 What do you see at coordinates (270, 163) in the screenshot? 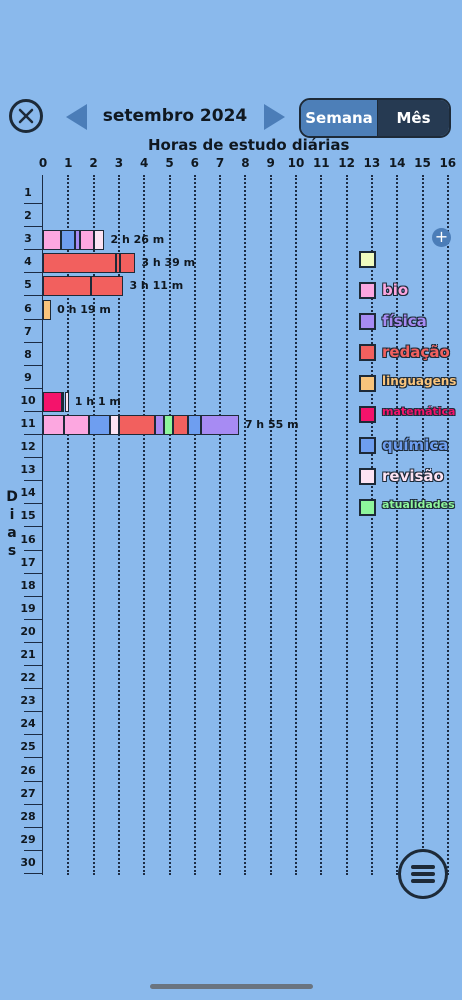
I see `x-tick-label: 9` at bounding box center [270, 163].